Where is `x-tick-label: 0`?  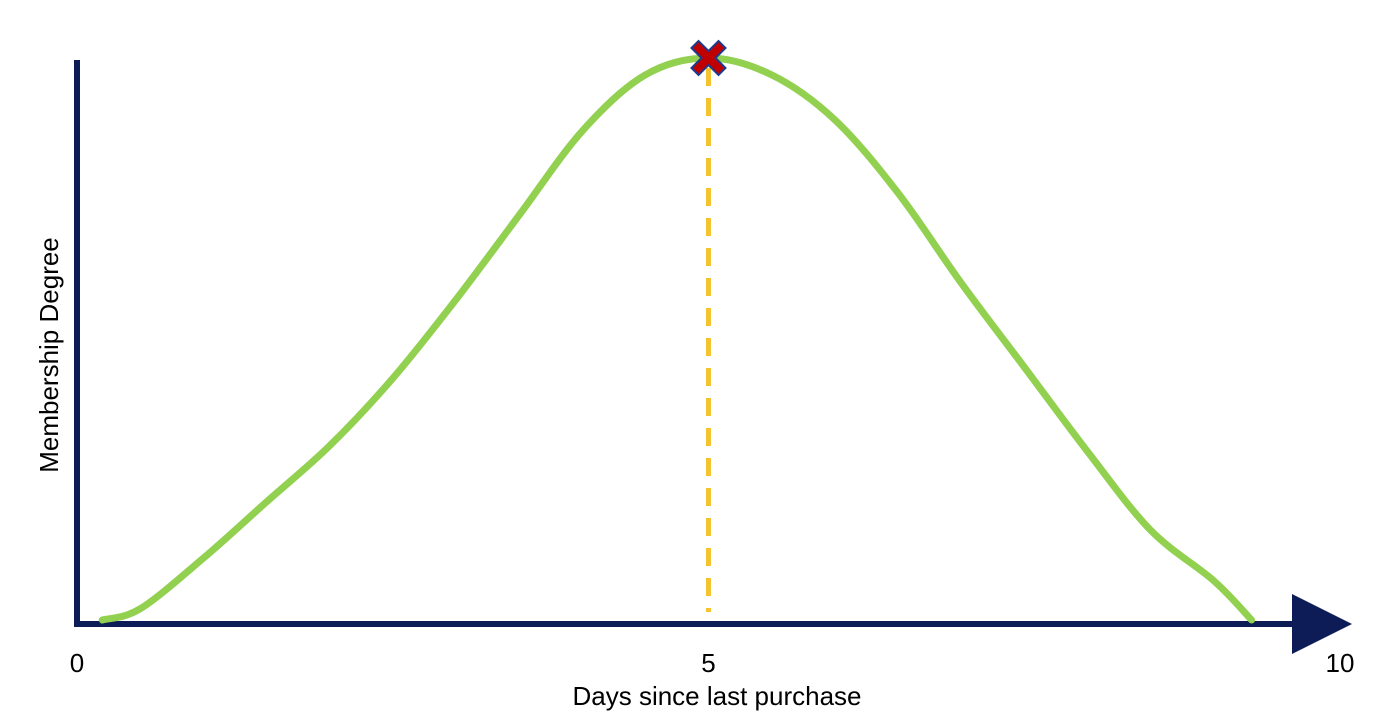 x-tick-label: 0 is located at coordinates (77, 663).